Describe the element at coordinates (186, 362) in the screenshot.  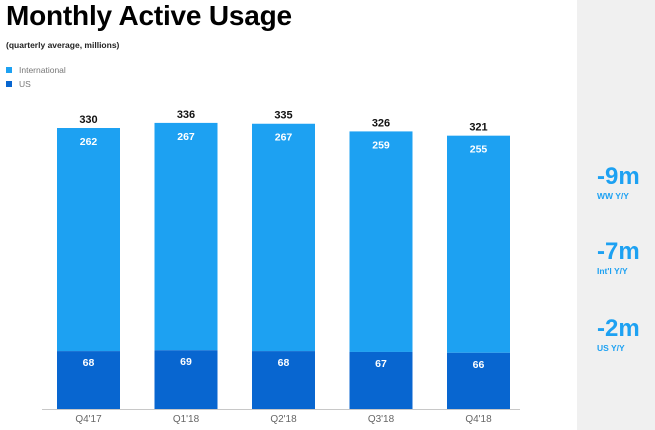
I see `bar-value-label-us: 69` at that location.